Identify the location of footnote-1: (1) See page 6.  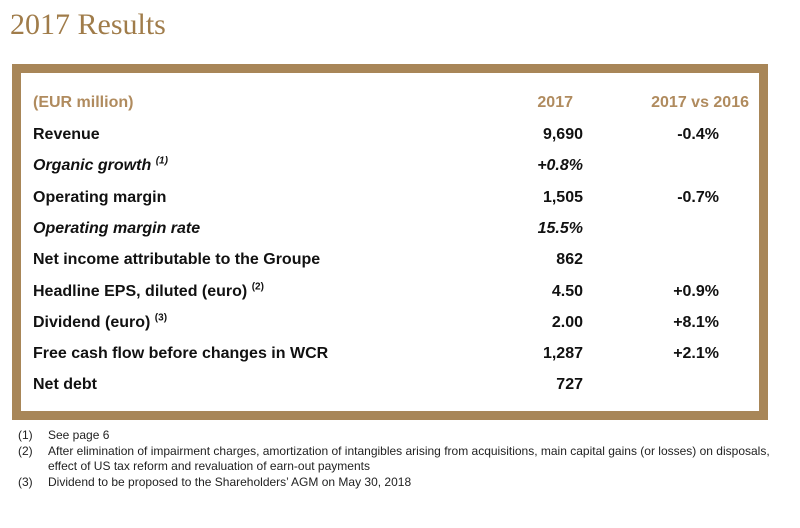
(403, 436).